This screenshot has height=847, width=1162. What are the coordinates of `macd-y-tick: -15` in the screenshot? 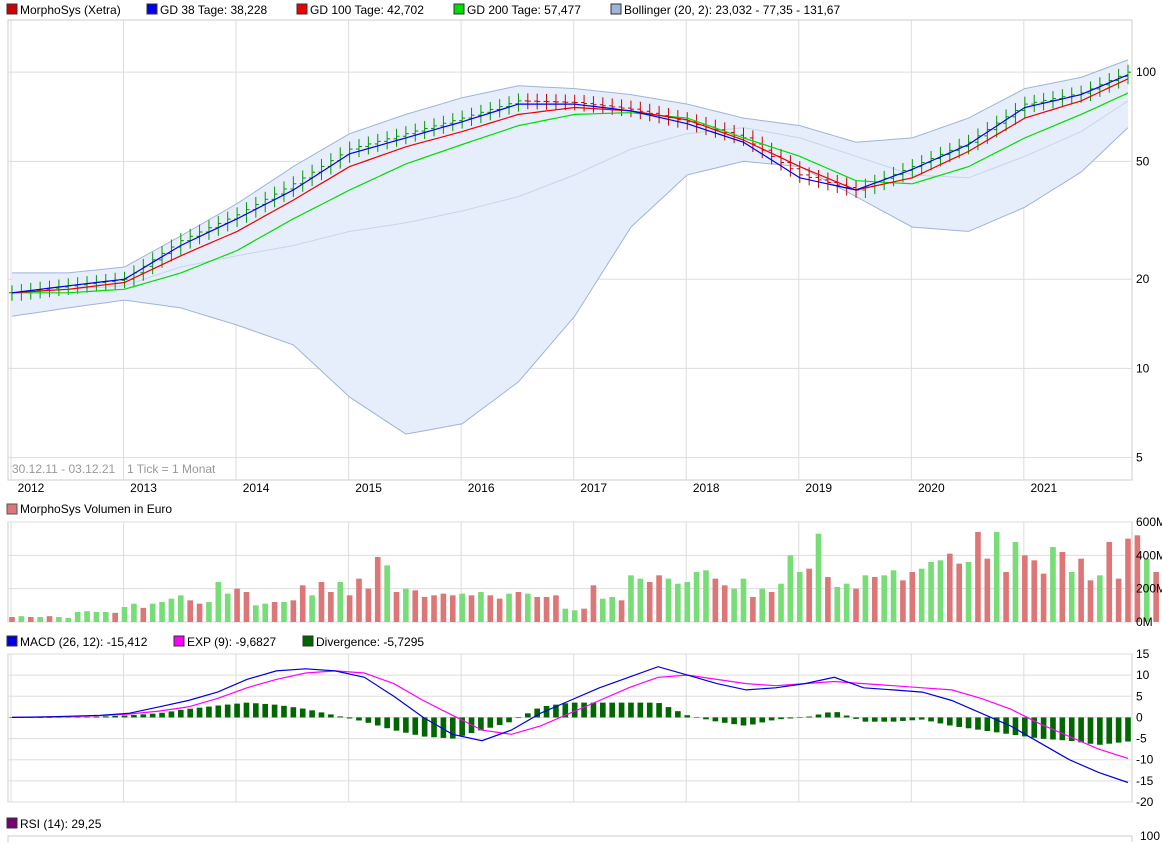 It's located at (1145, 781).